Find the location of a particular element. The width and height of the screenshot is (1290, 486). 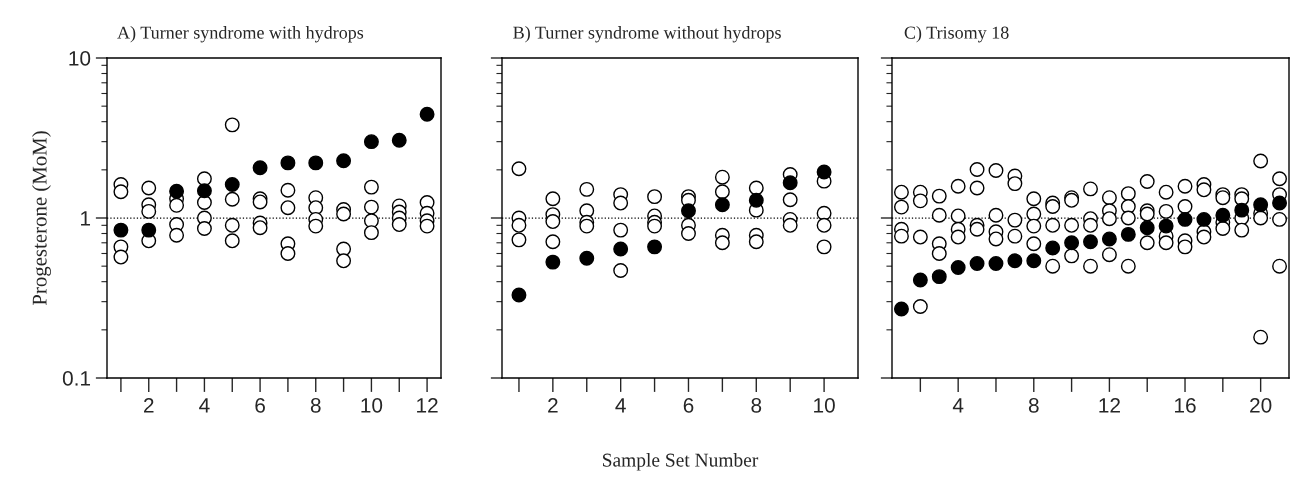

chart-title: C) Trisomy 18 is located at coordinates (956, 34).